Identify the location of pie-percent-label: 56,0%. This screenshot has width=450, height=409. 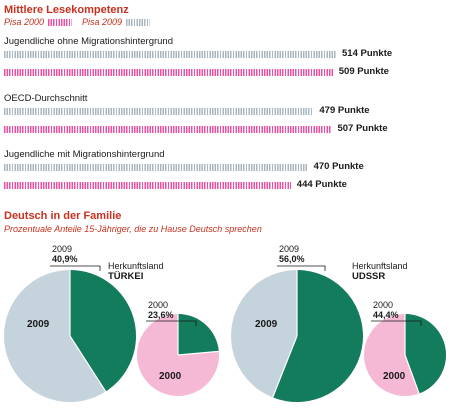
(292, 259).